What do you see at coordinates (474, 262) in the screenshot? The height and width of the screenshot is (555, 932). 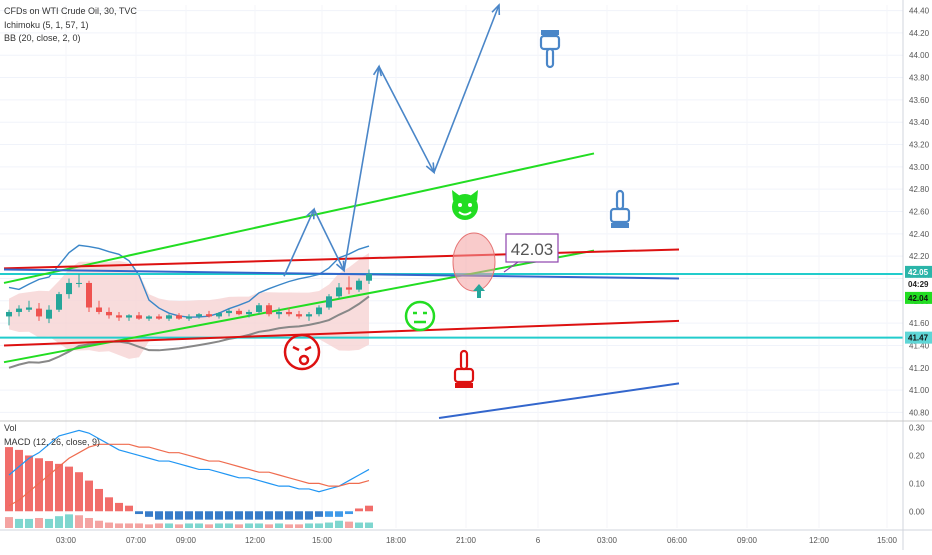 I see `highlight-ellipse` at bounding box center [474, 262].